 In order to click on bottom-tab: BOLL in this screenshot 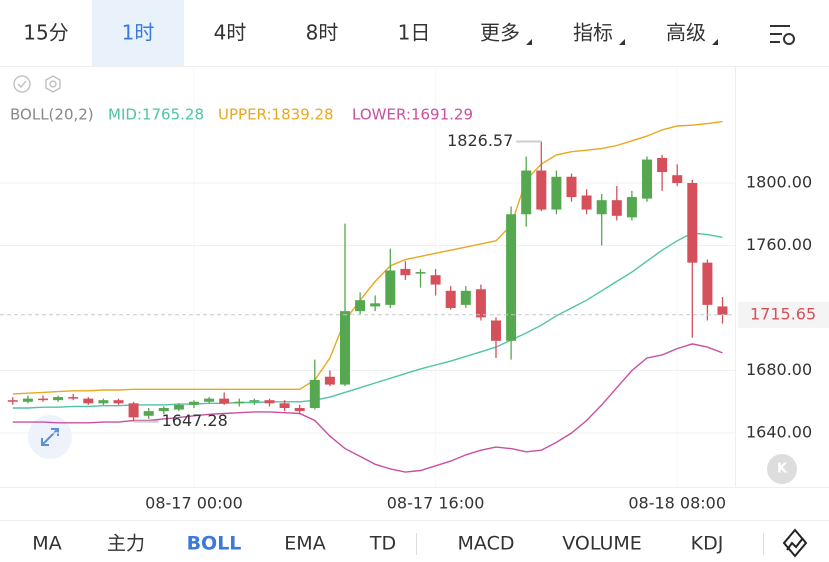, I will do `click(214, 544)`.